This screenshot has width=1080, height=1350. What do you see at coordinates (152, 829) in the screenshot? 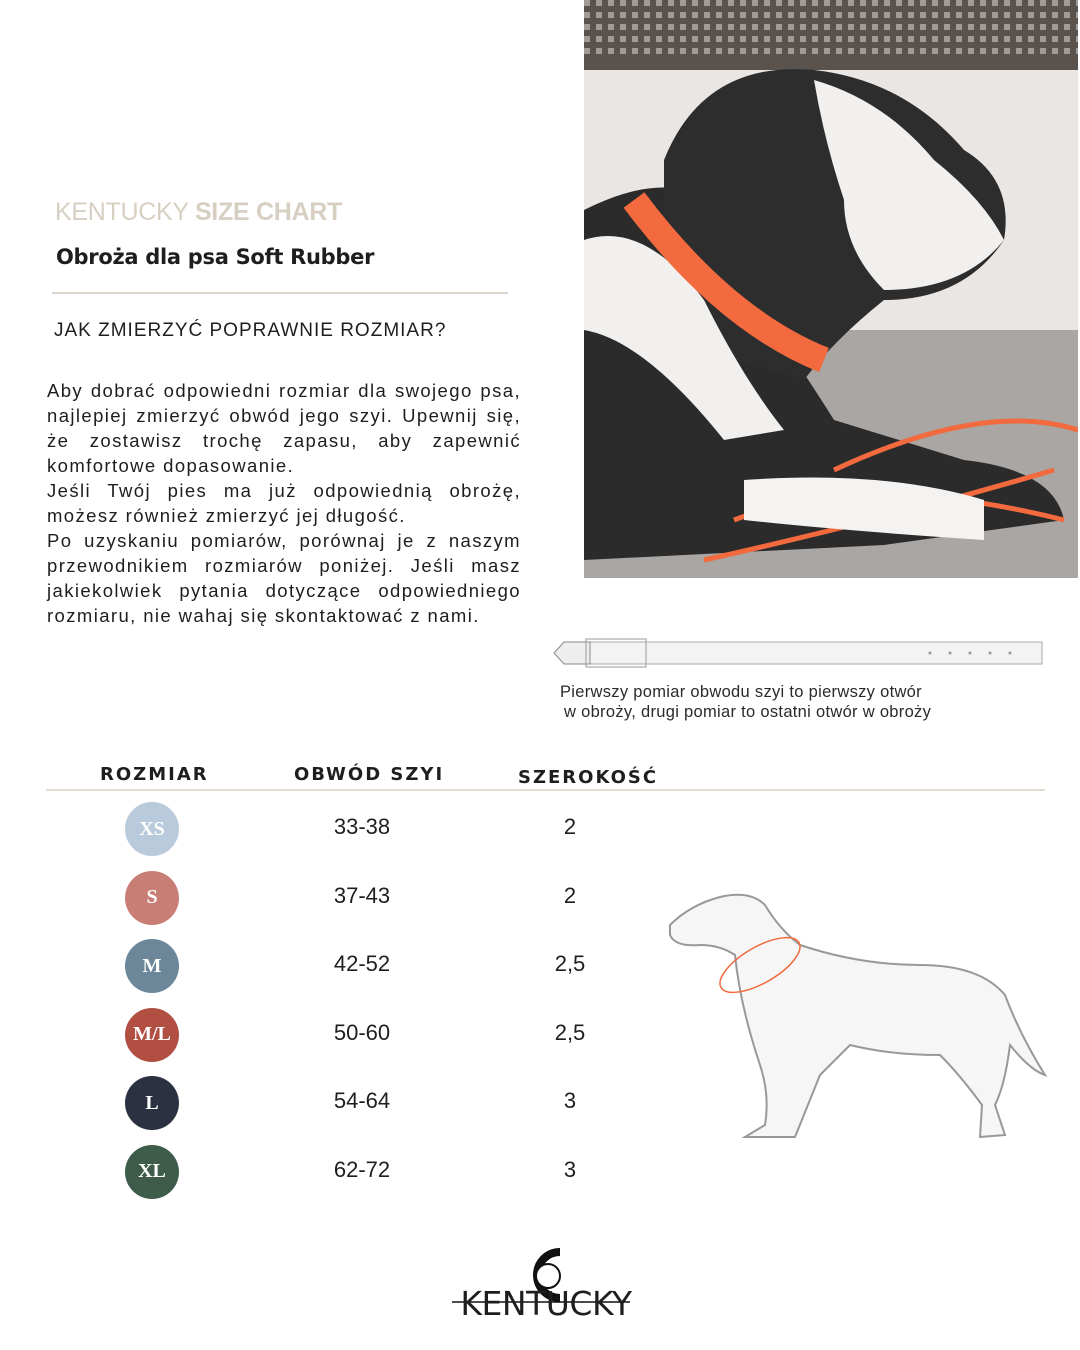
I see `size-badge: XS` at bounding box center [152, 829].